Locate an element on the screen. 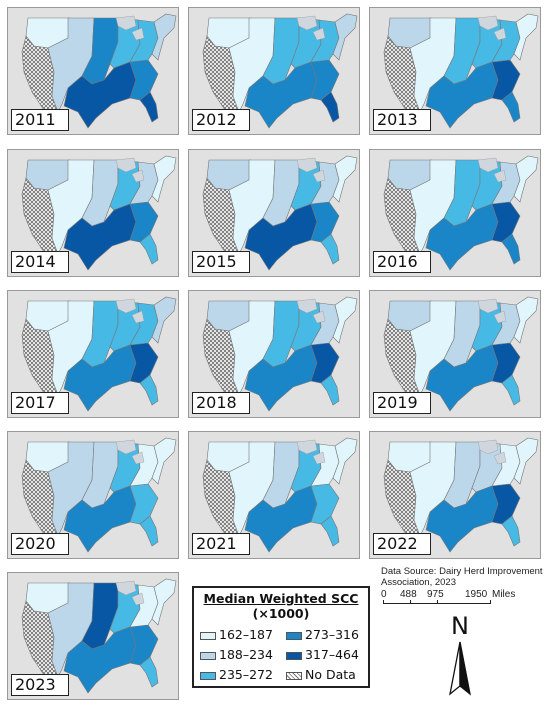 This screenshot has width=550, height=707. year-label: 2020 is located at coordinates (40, 544).